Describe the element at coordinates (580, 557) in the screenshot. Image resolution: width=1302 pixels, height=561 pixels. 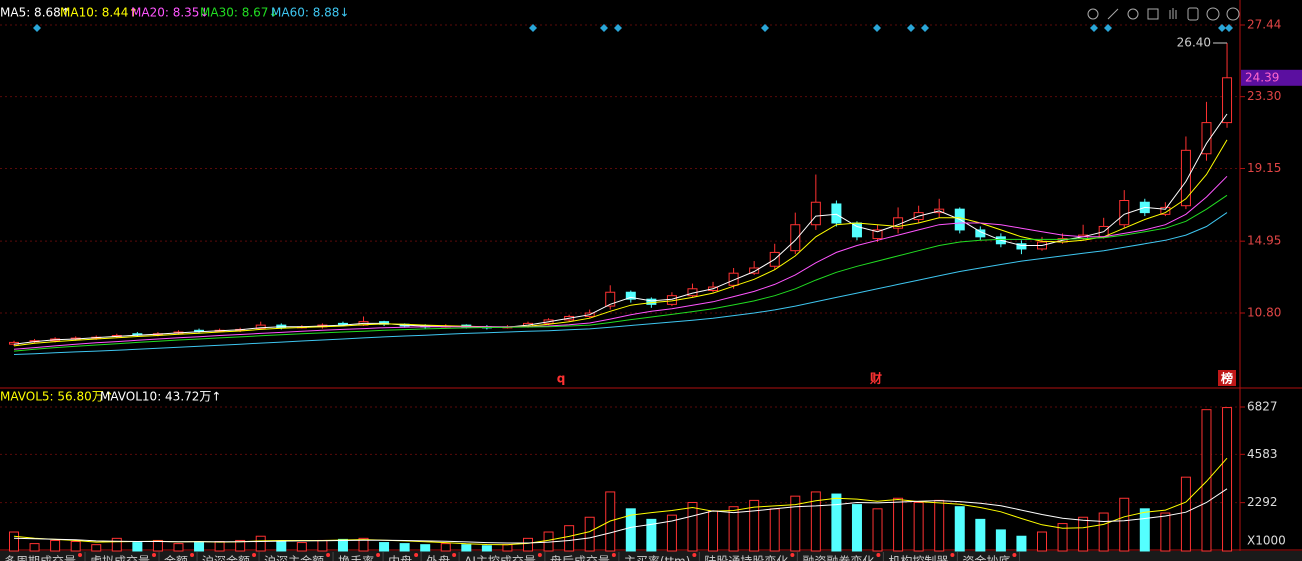
I see `tab: 盘后成交量` at that location.